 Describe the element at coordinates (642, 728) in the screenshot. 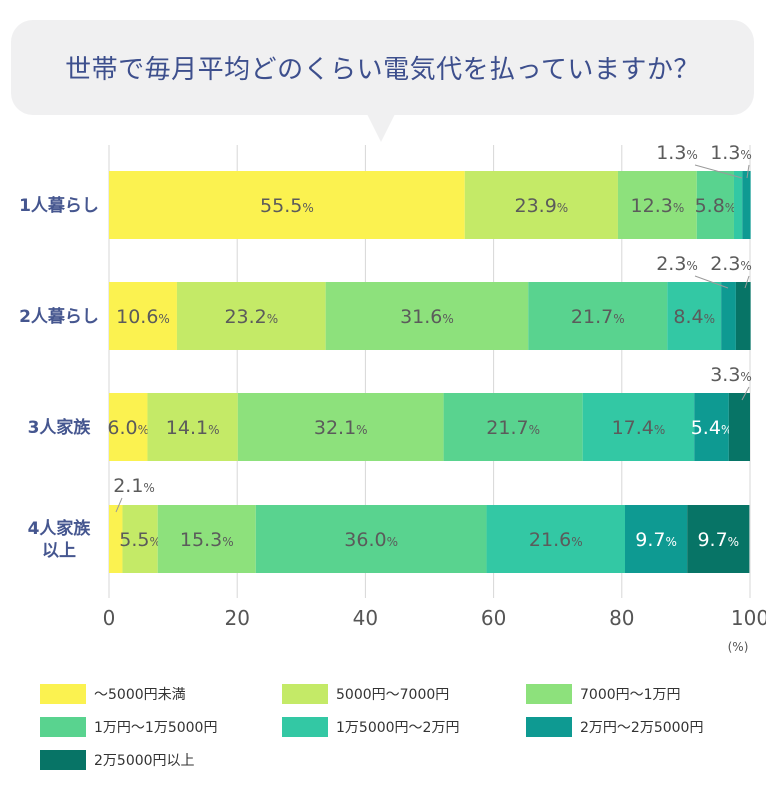

I see `legend-label: 2万円～2万5000円` at that location.